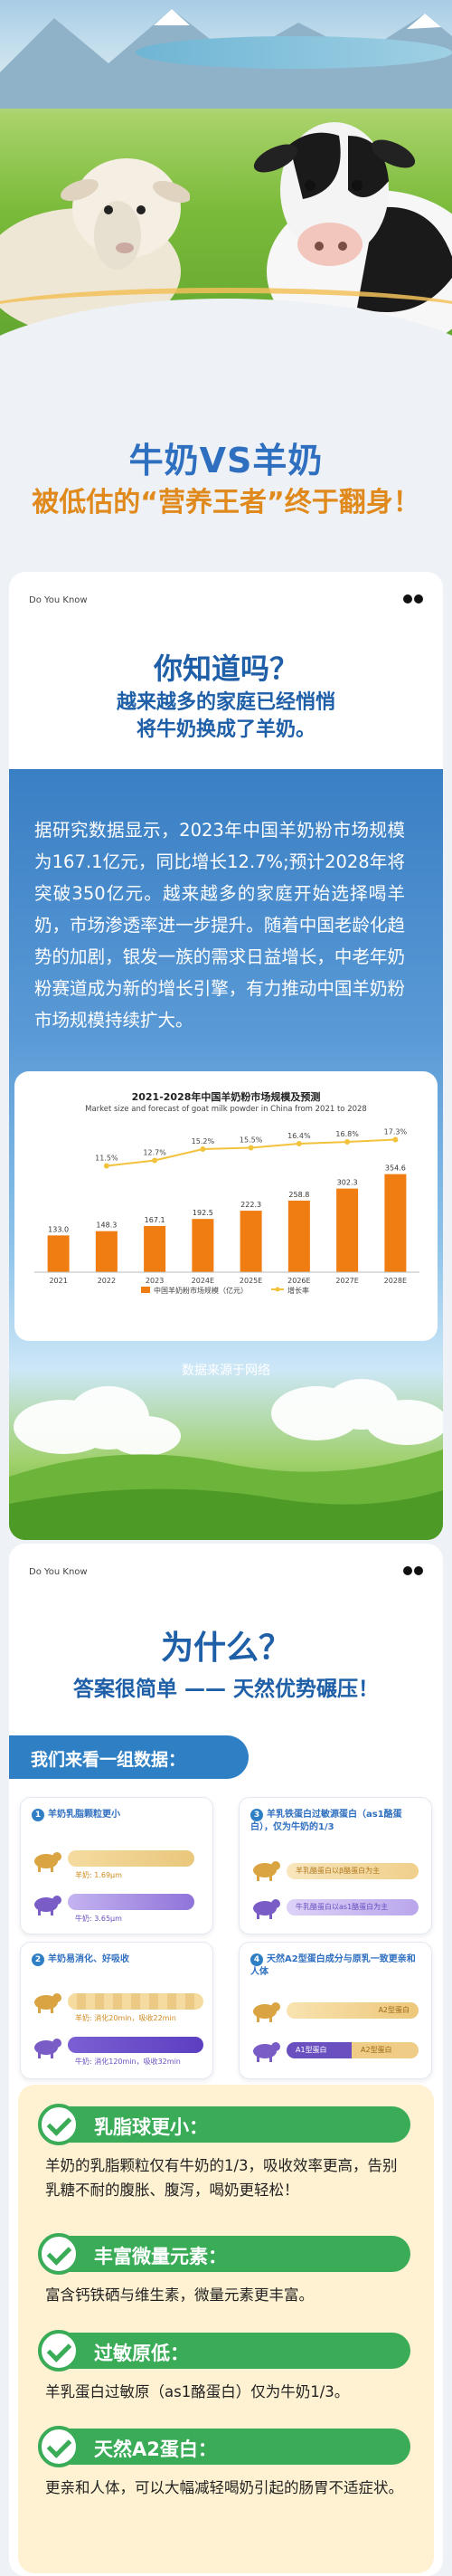  Describe the element at coordinates (353, 1871) in the screenshot. I see `goat-bar-label: 羊乳酪蛋白以β酪蛋白为主` at that location.